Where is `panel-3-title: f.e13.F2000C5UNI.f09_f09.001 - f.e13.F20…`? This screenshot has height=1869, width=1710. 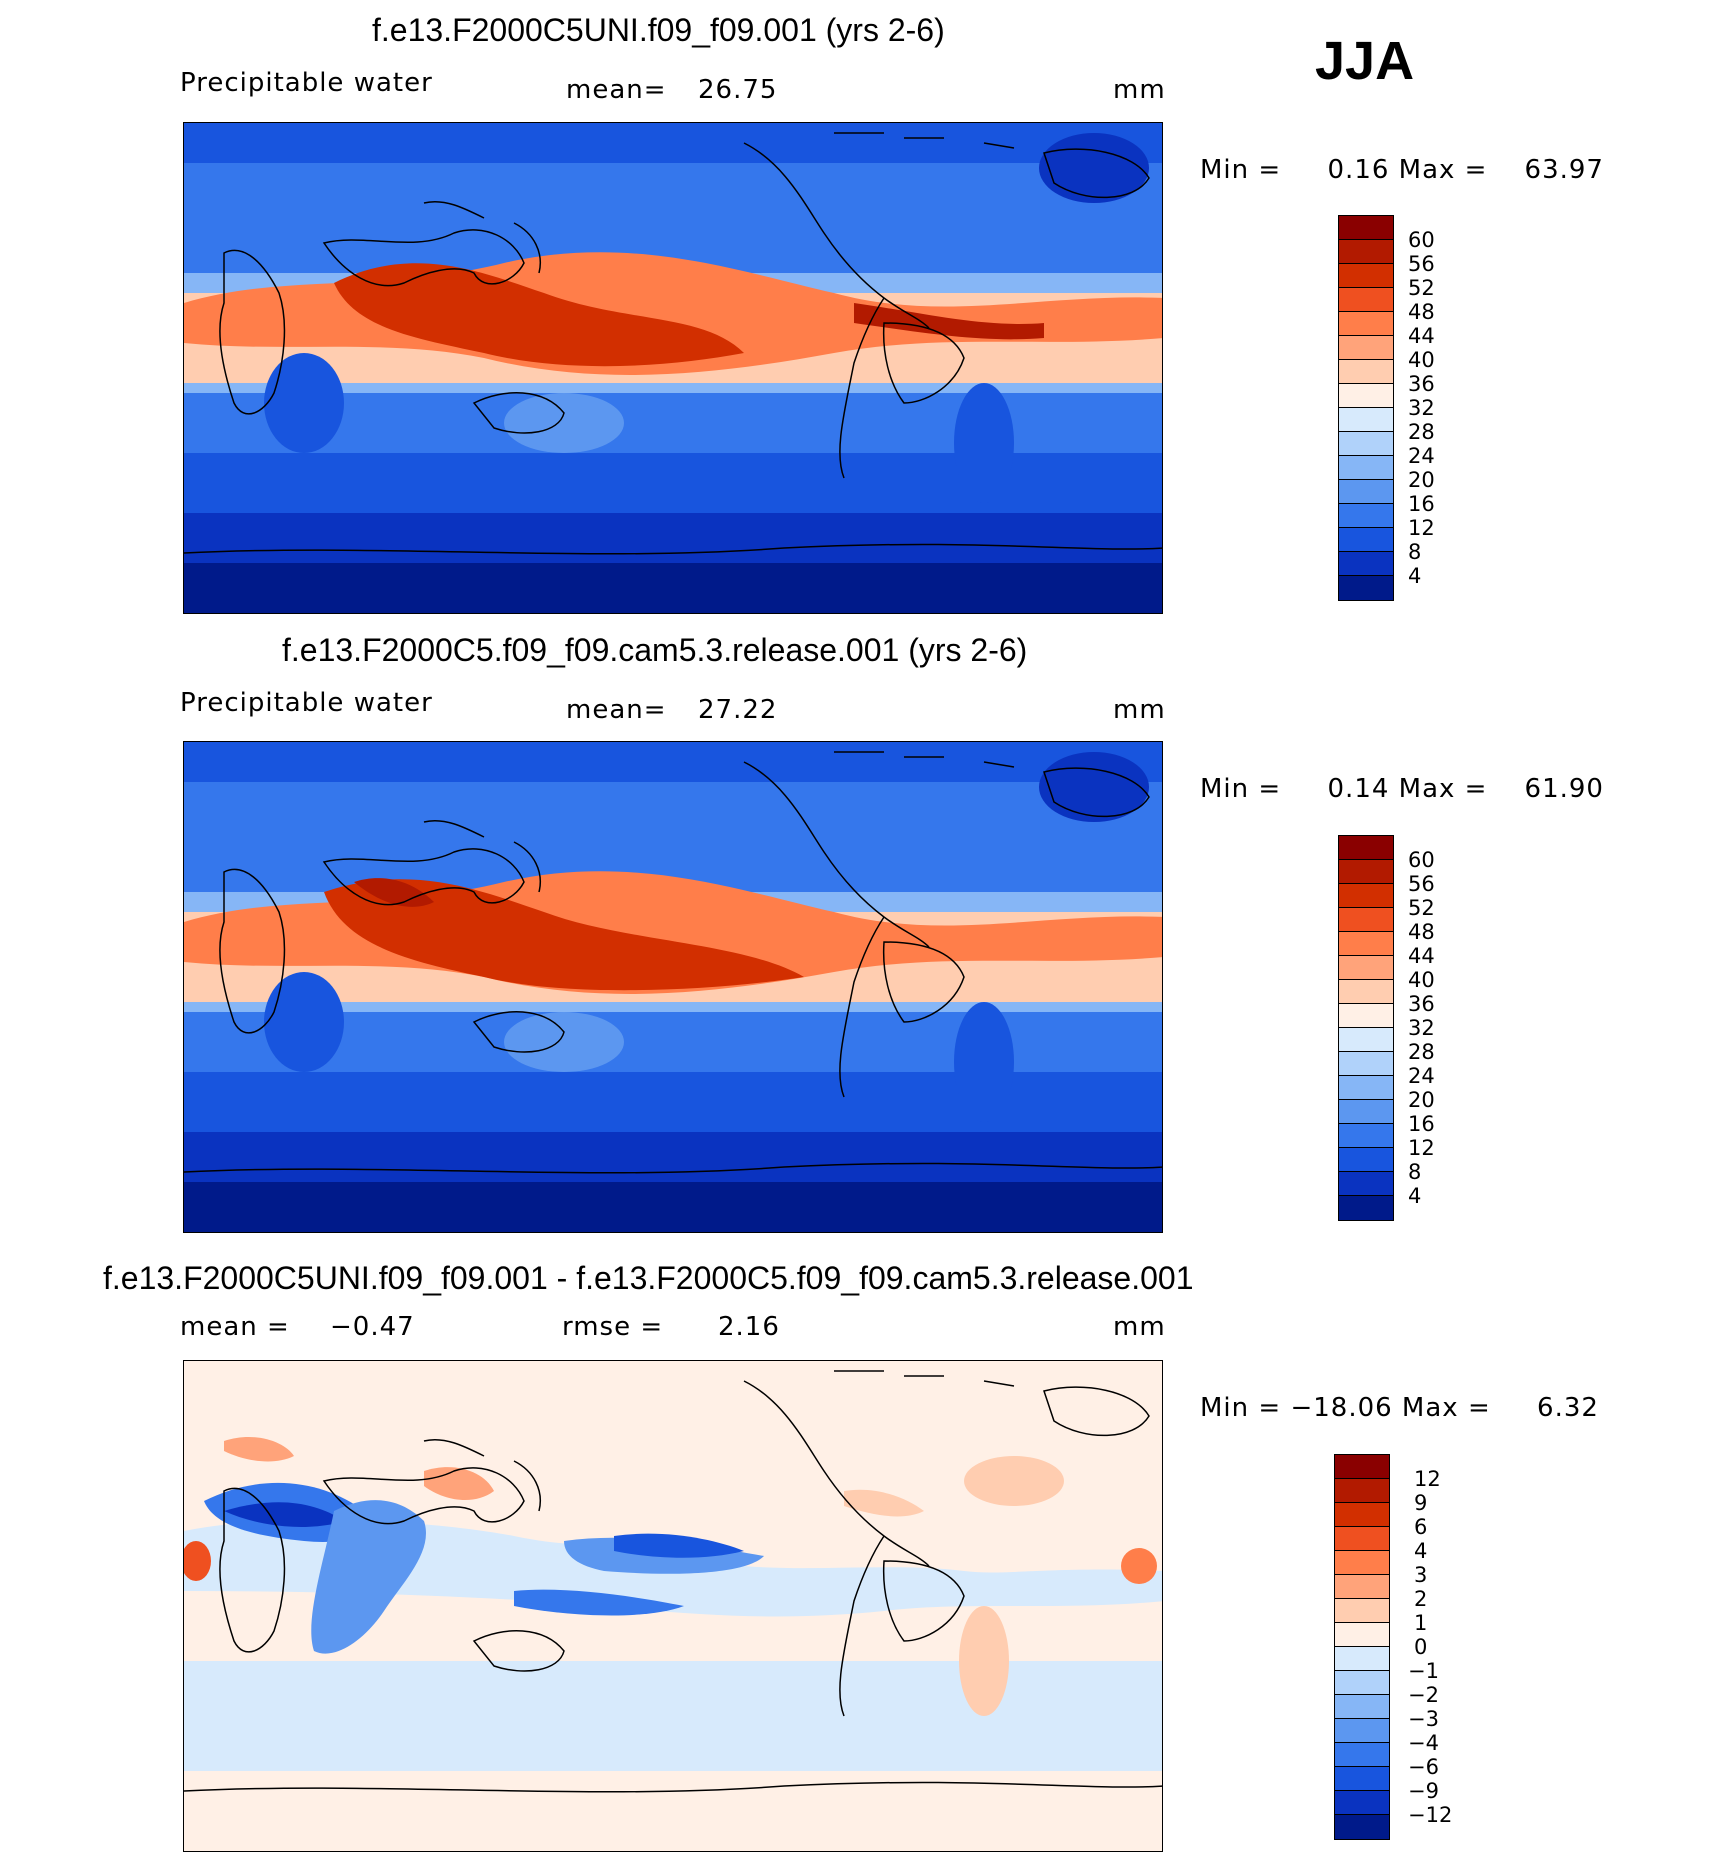 panel-3-title: f.e13.F2000C5UNI.f09_f09.001 - f.e13.F20… is located at coordinates (648, 1278).